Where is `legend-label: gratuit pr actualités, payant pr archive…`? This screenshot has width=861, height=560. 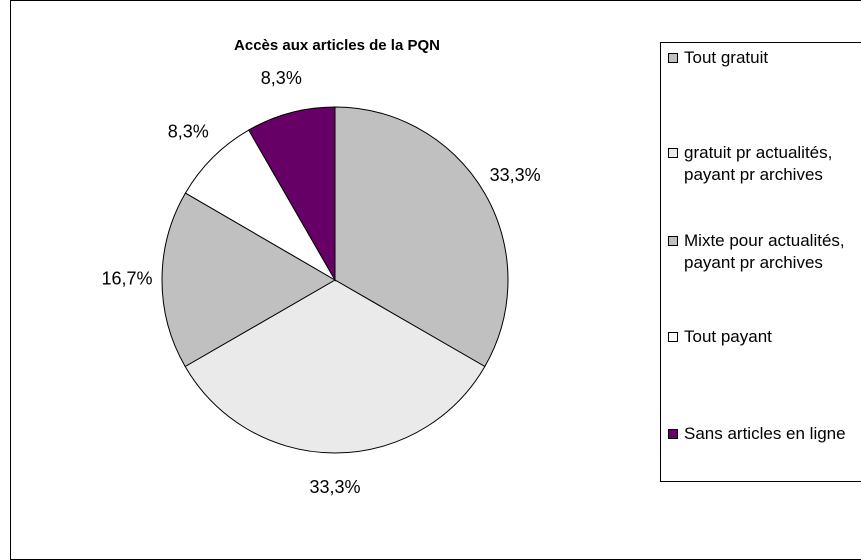 legend-label: gratuit pr actualités, payant pr archive… is located at coordinates (758, 163).